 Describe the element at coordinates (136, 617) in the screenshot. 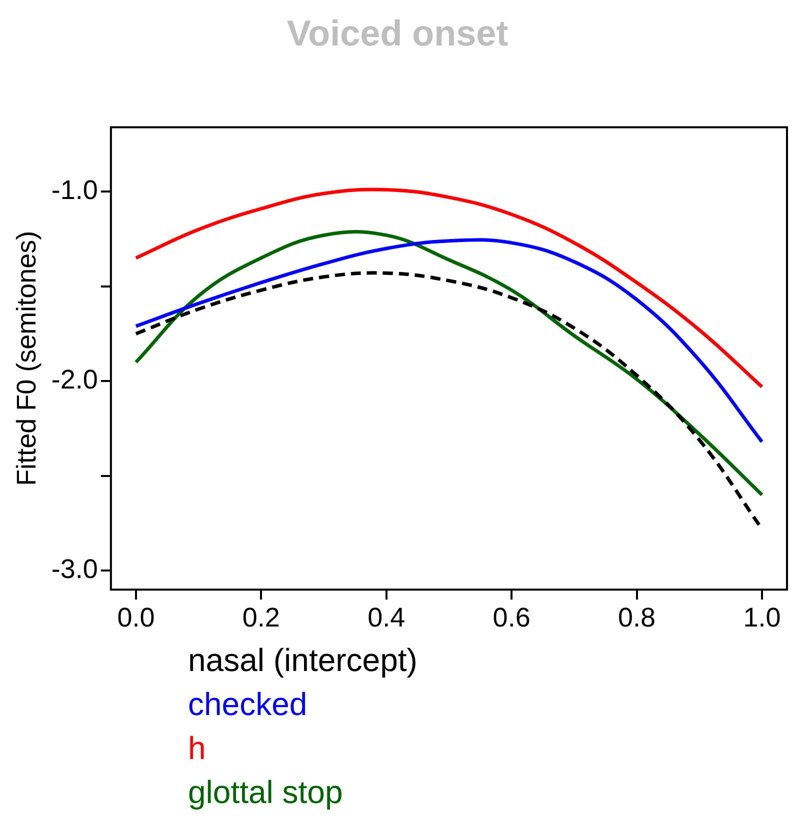

I see `x-tick-label: 0.0` at that location.